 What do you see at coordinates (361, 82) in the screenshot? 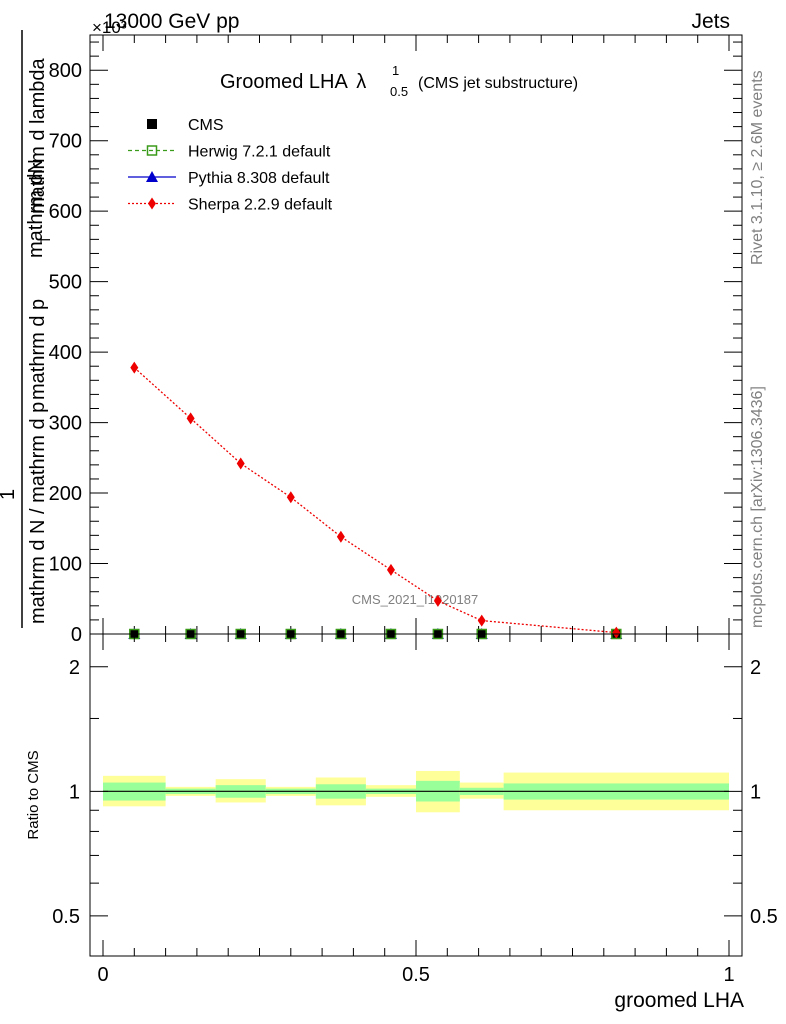
I see `title-symbol: λ` at bounding box center [361, 82].